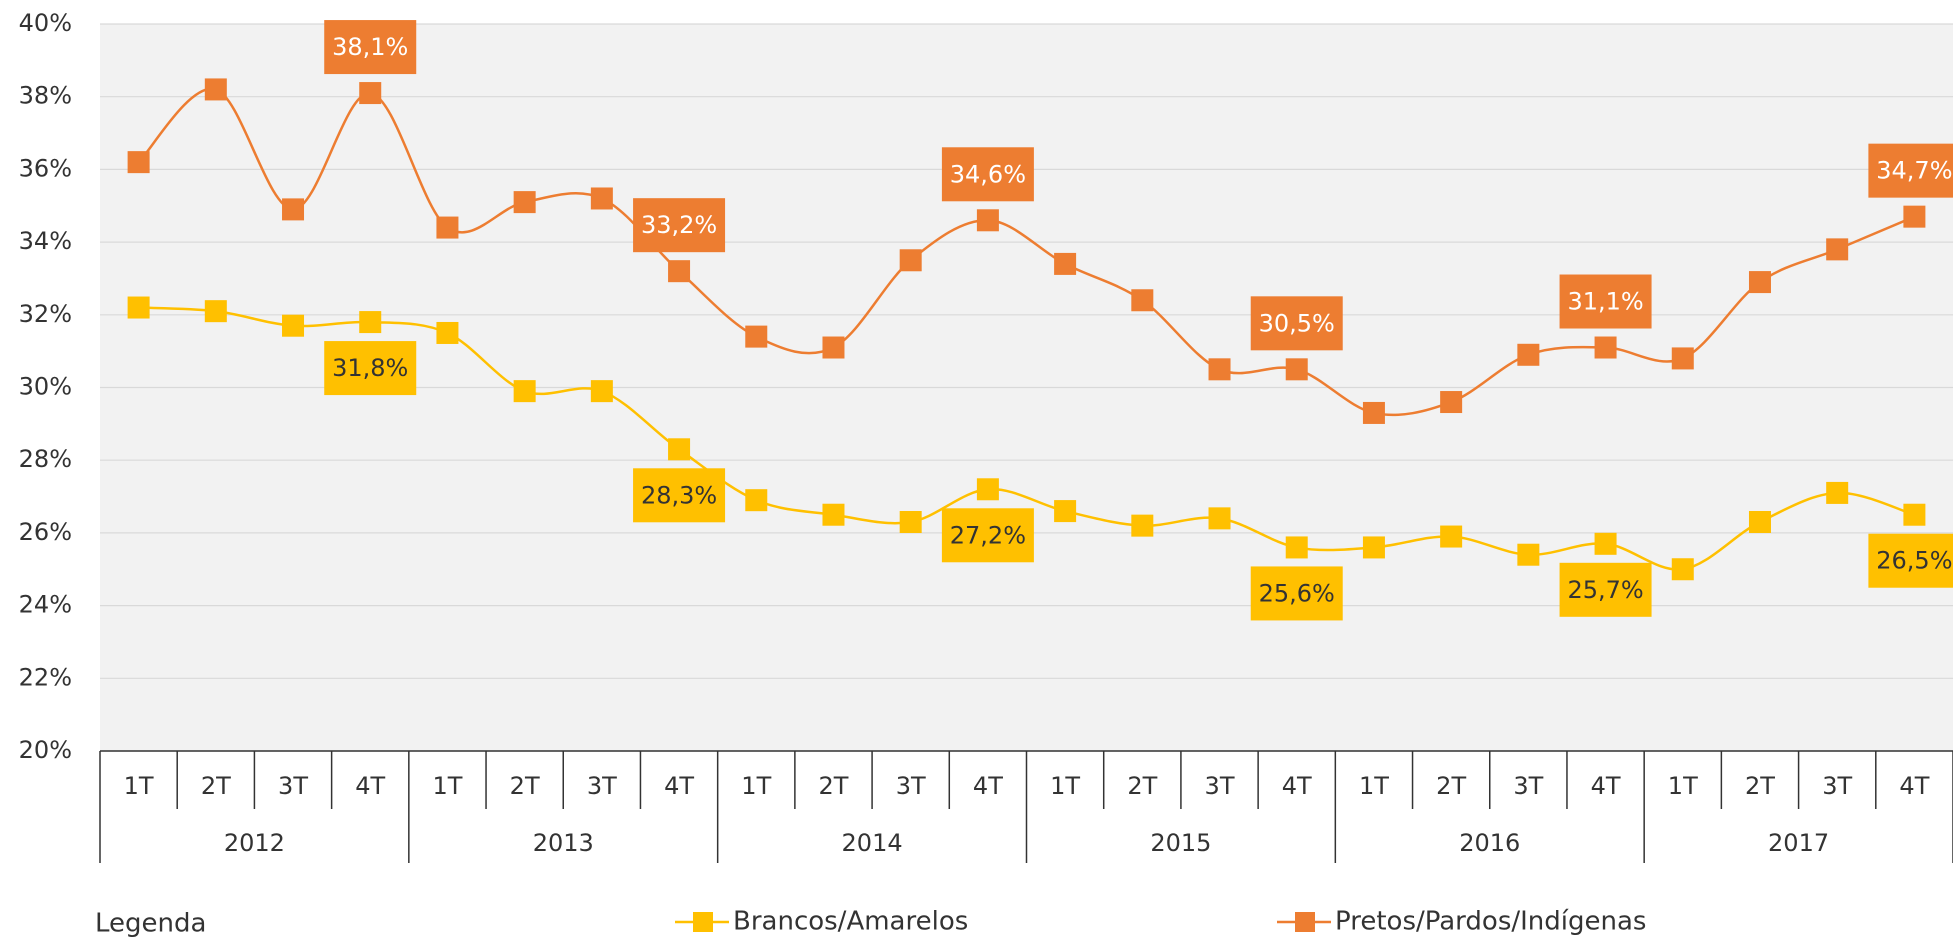 This screenshot has width=1953, height=940. I want to click on year-label: 2015, so click(1180, 843).